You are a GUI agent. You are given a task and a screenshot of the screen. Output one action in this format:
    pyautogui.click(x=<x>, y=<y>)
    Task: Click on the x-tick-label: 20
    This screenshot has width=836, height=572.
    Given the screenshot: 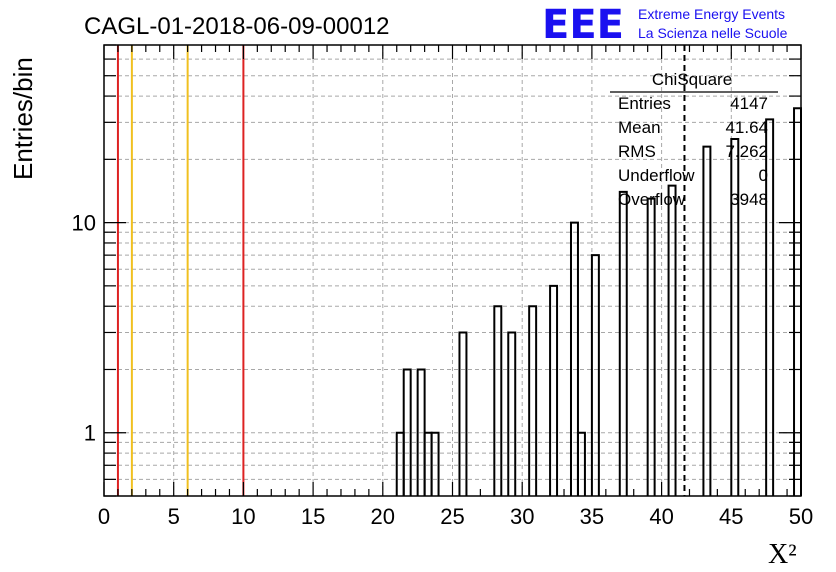 What is the action you would take?
    pyautogui.click(x=383, y=516)
    